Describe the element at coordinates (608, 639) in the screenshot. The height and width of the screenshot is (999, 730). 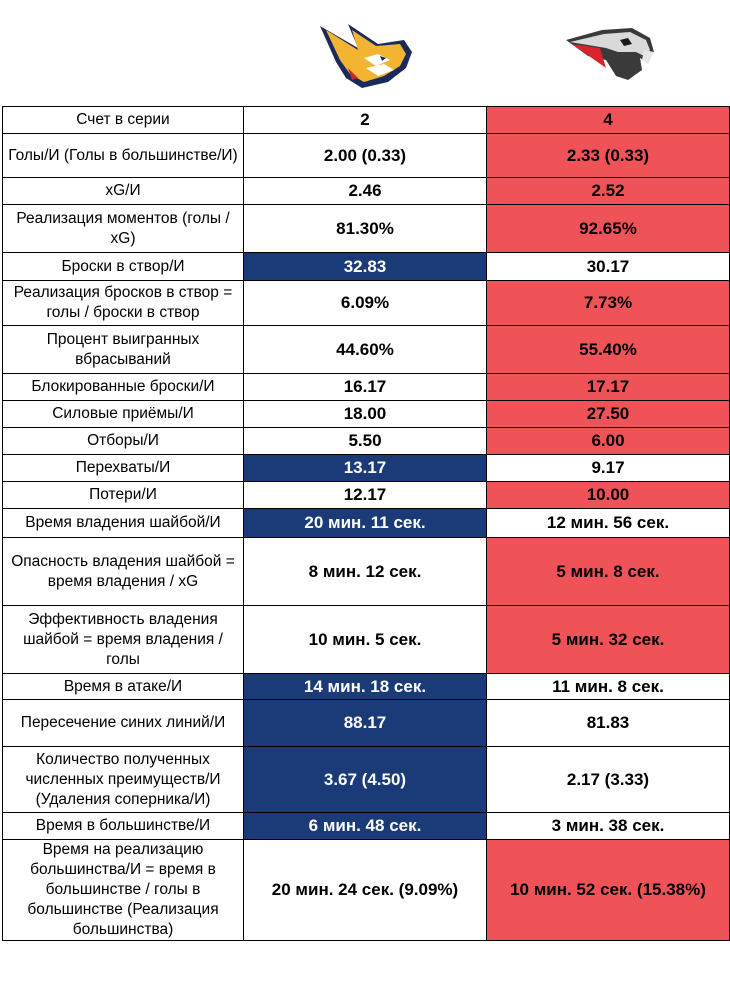
I see `right-team-value: 5 мин. 32 сек.` at that location.